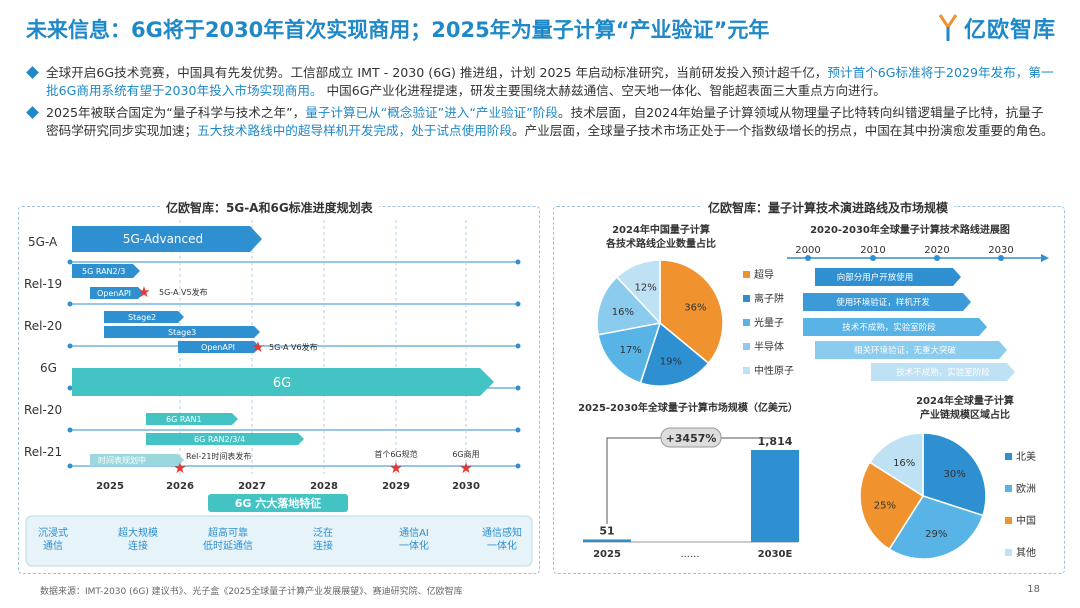 The height and width of the screenshot is (608, 1080). I want to click on legend-label: 中国, so click(1026, 520).